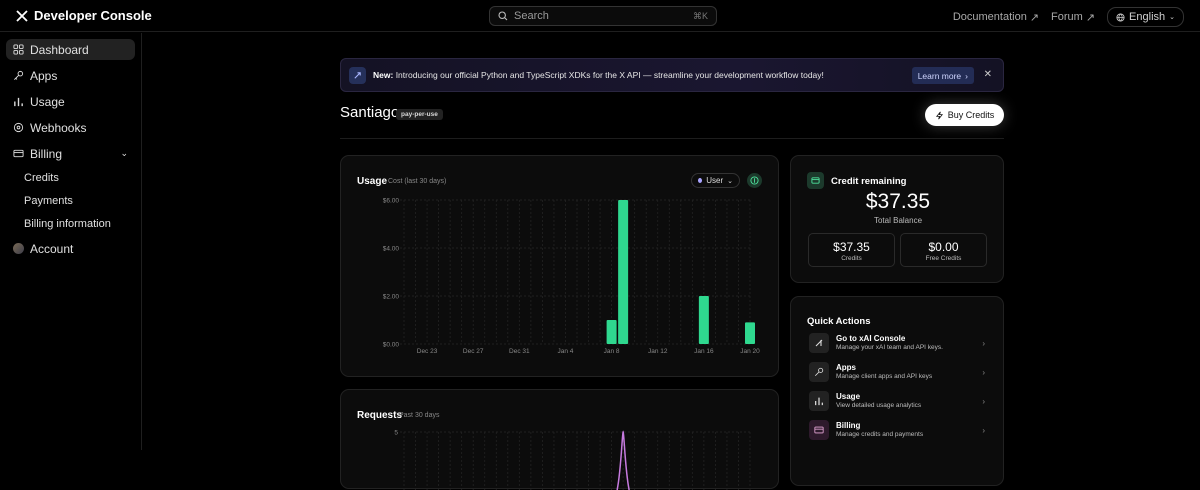 This screenshot has height=490, width=1200. I want to click on paid-credits-box: $37.35 Credits, so click(851, 250).